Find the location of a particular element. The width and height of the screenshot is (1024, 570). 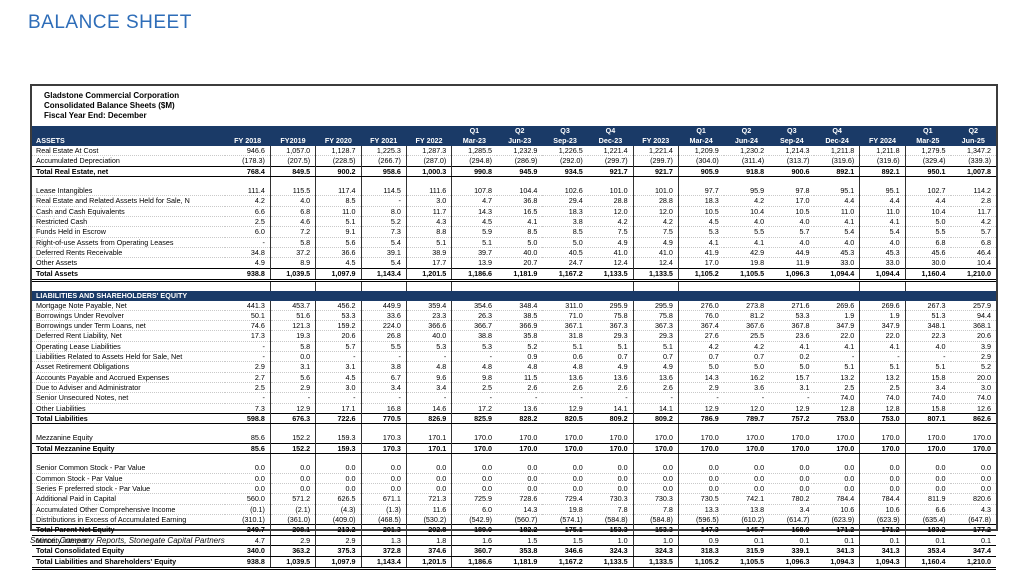

value-cell: - is located at coordinates (565, 398).